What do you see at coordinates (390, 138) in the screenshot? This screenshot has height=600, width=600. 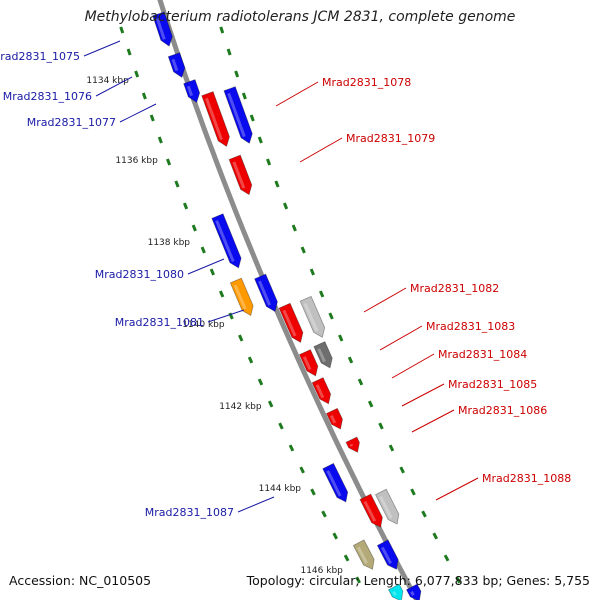 I see `gene-label-right: Mrad2831_1079` at bounding box center [390, 138].